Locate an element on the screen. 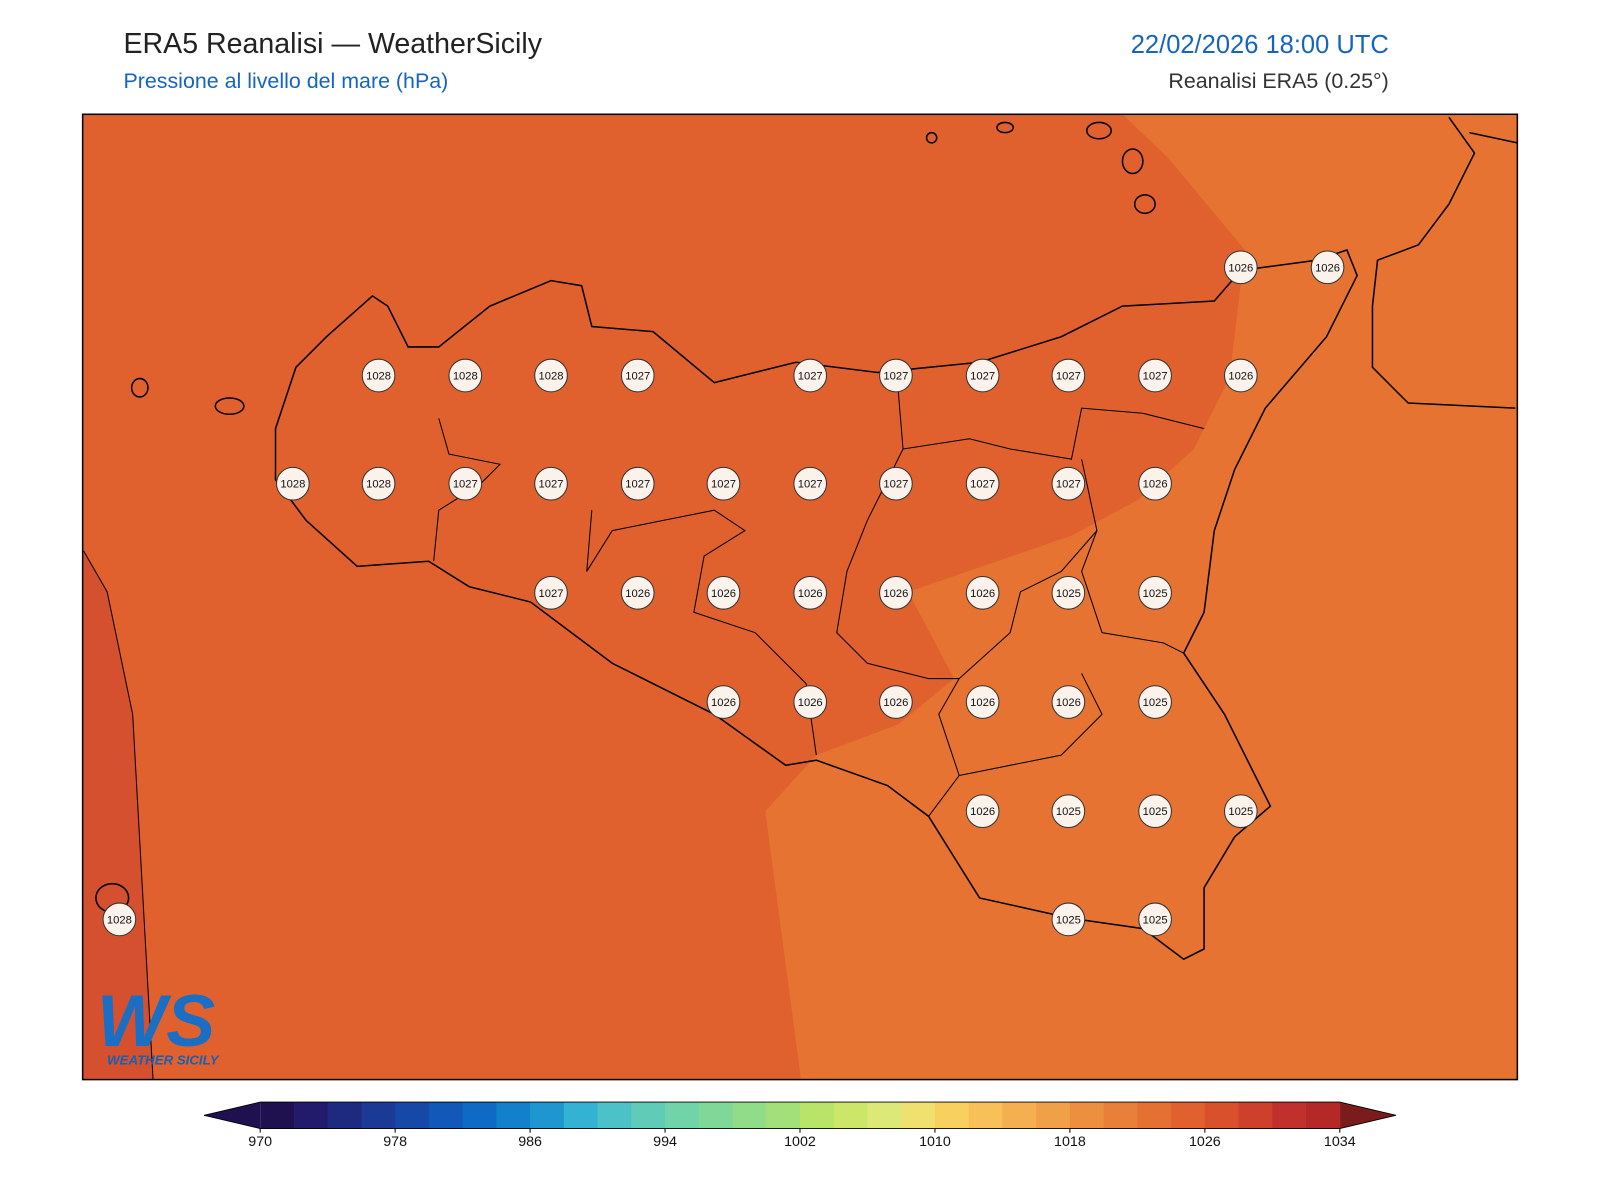 The image size is (1600, 1200). subtitle: Pressione al livello del mare (hPa) is located at coordinates (285, 81).